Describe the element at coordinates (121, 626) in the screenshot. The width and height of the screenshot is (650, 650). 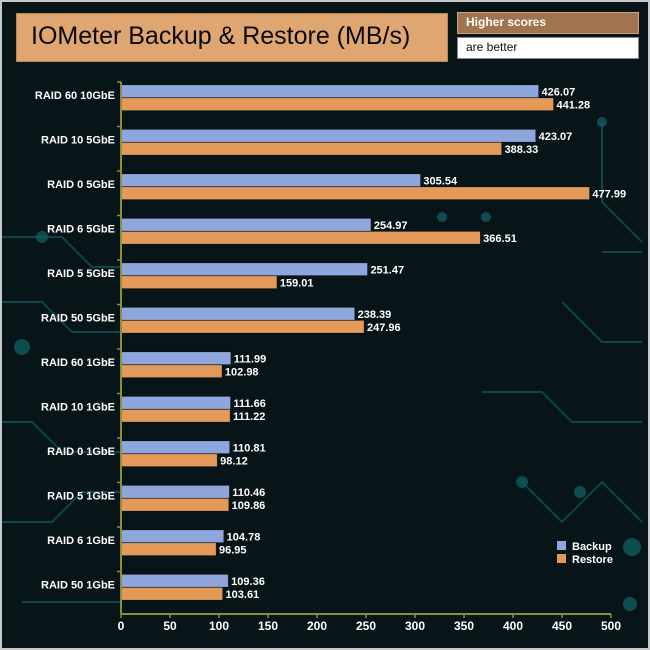
I see `x-tick-label: 0` at that location.